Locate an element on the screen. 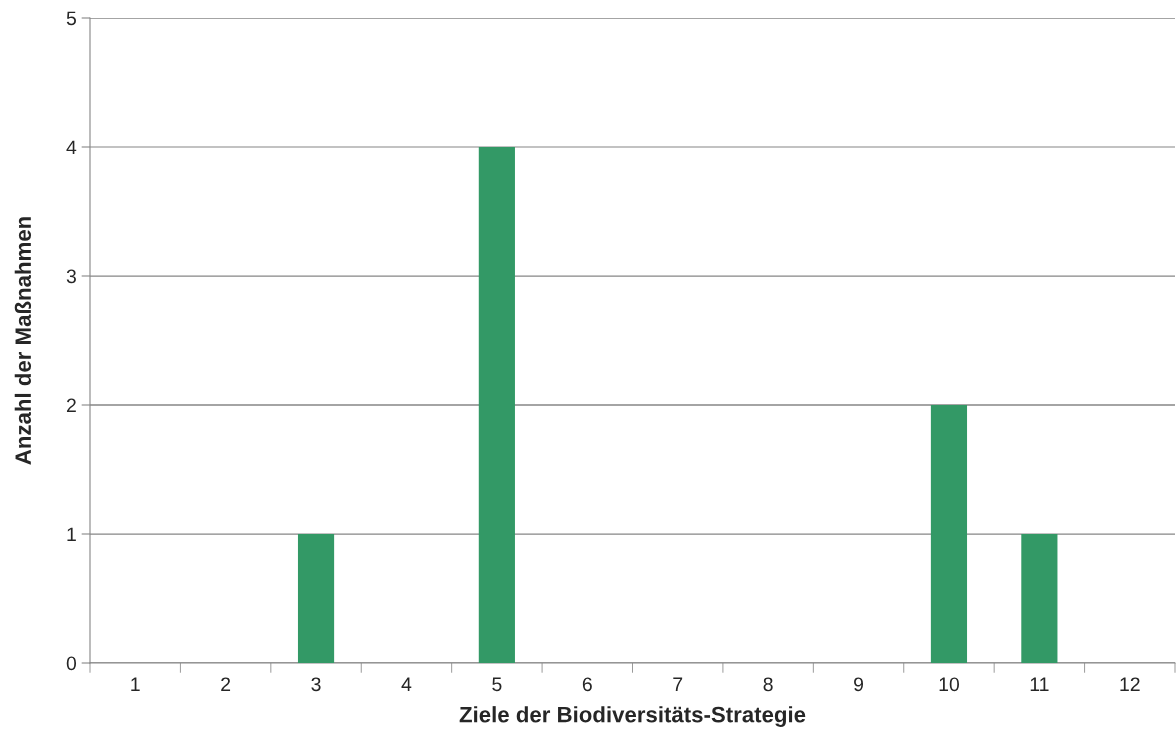 The width and height of the screenshot is (1176, 749). y-axis-title: Anzahl der Maßnahmen is located at coordinates (23, 341).